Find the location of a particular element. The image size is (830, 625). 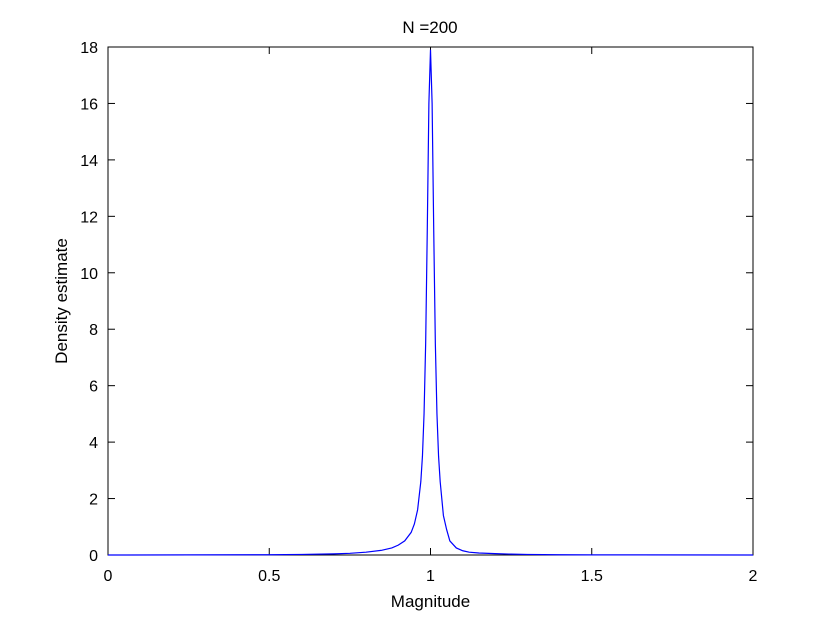

y-tick-label: 6 is located at coordinates (93, 387).